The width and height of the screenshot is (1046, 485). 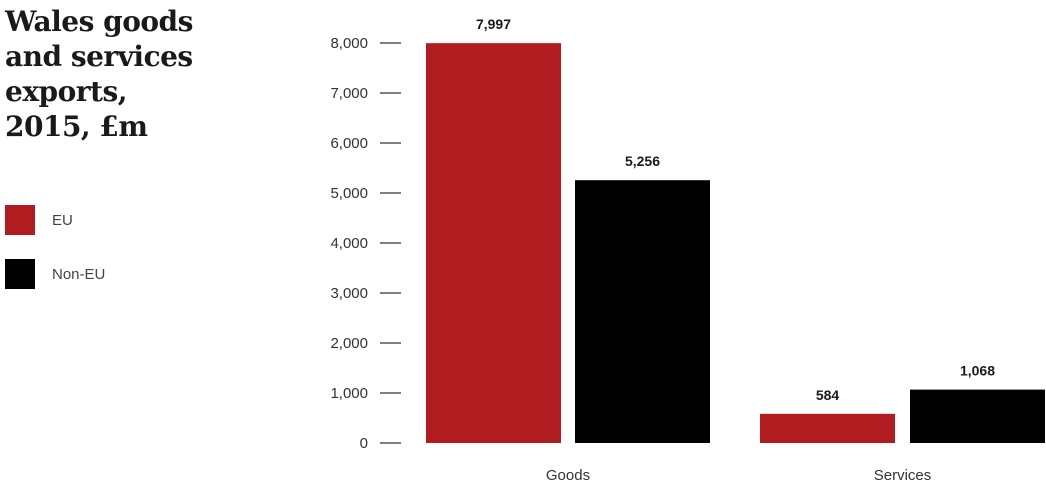 What do you see at coordinates (20, 220) in the screenshot?
I see `legend-swatch-eu` at bounding box center [20, 220].